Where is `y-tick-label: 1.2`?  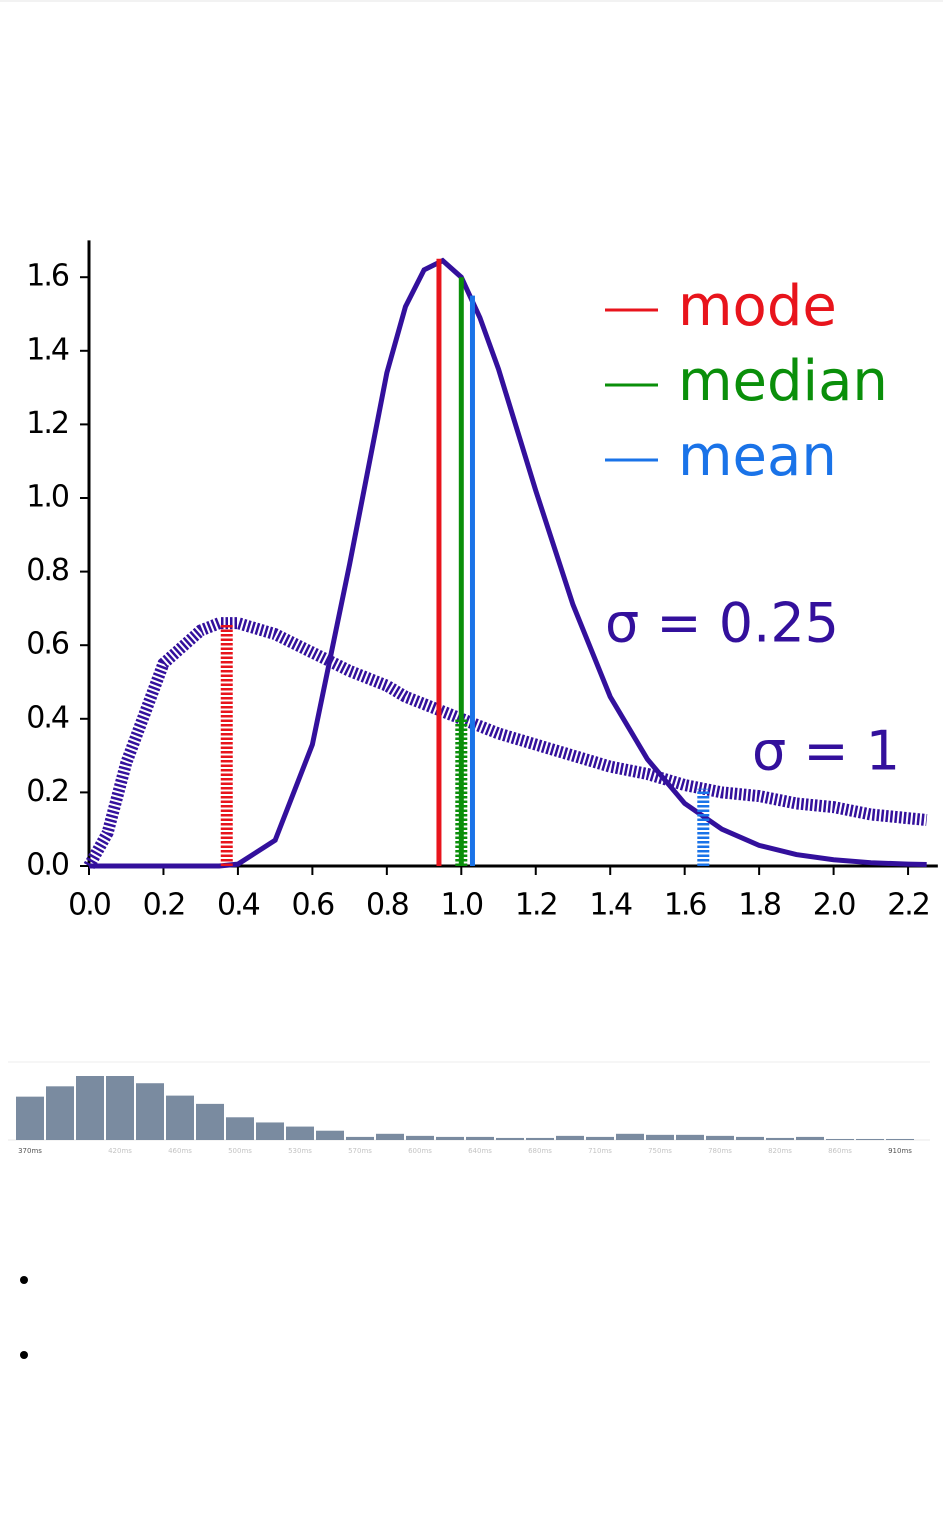 y-tick-label: 1.2 is located at coordinates (47, 423).